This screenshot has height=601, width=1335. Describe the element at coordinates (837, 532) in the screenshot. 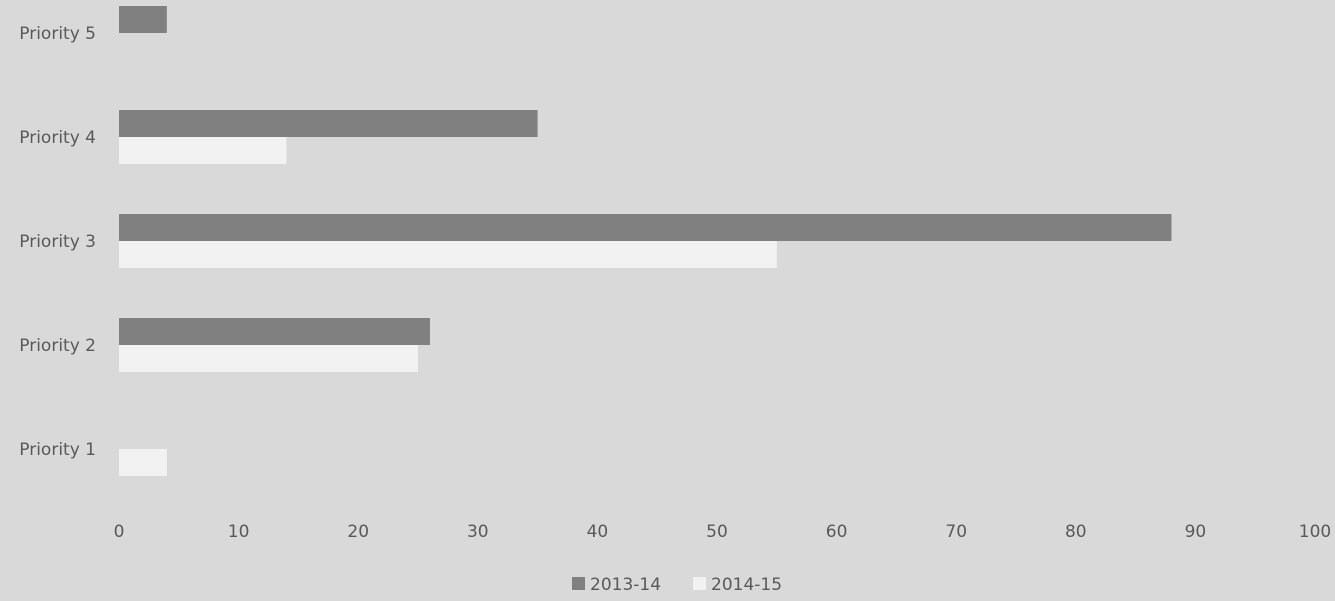

I see `x-tick-label: 60` at that location.